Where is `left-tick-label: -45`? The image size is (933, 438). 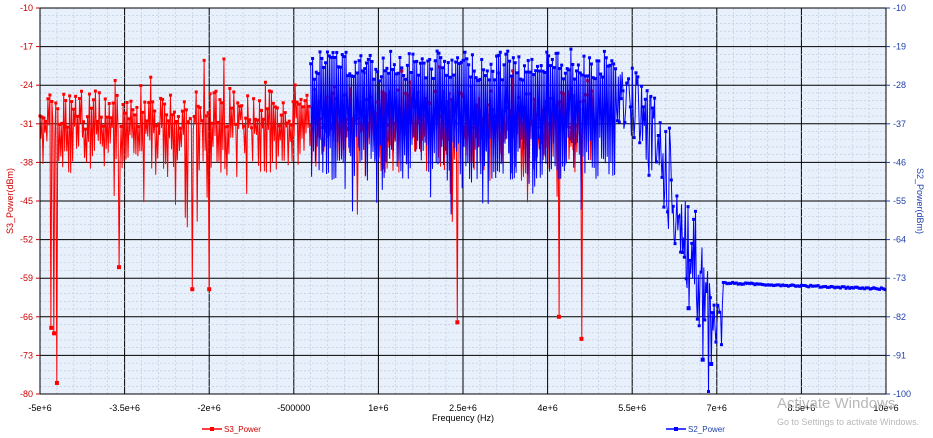
left-tick-label: -45 is located at coordinates (26, 201).